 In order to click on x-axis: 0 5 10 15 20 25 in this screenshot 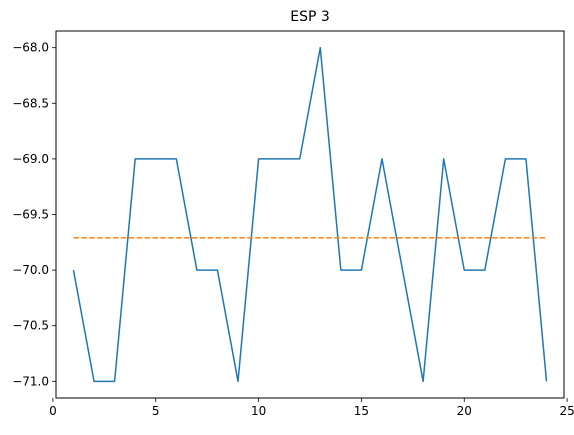, I will do `click(311, 408)`.